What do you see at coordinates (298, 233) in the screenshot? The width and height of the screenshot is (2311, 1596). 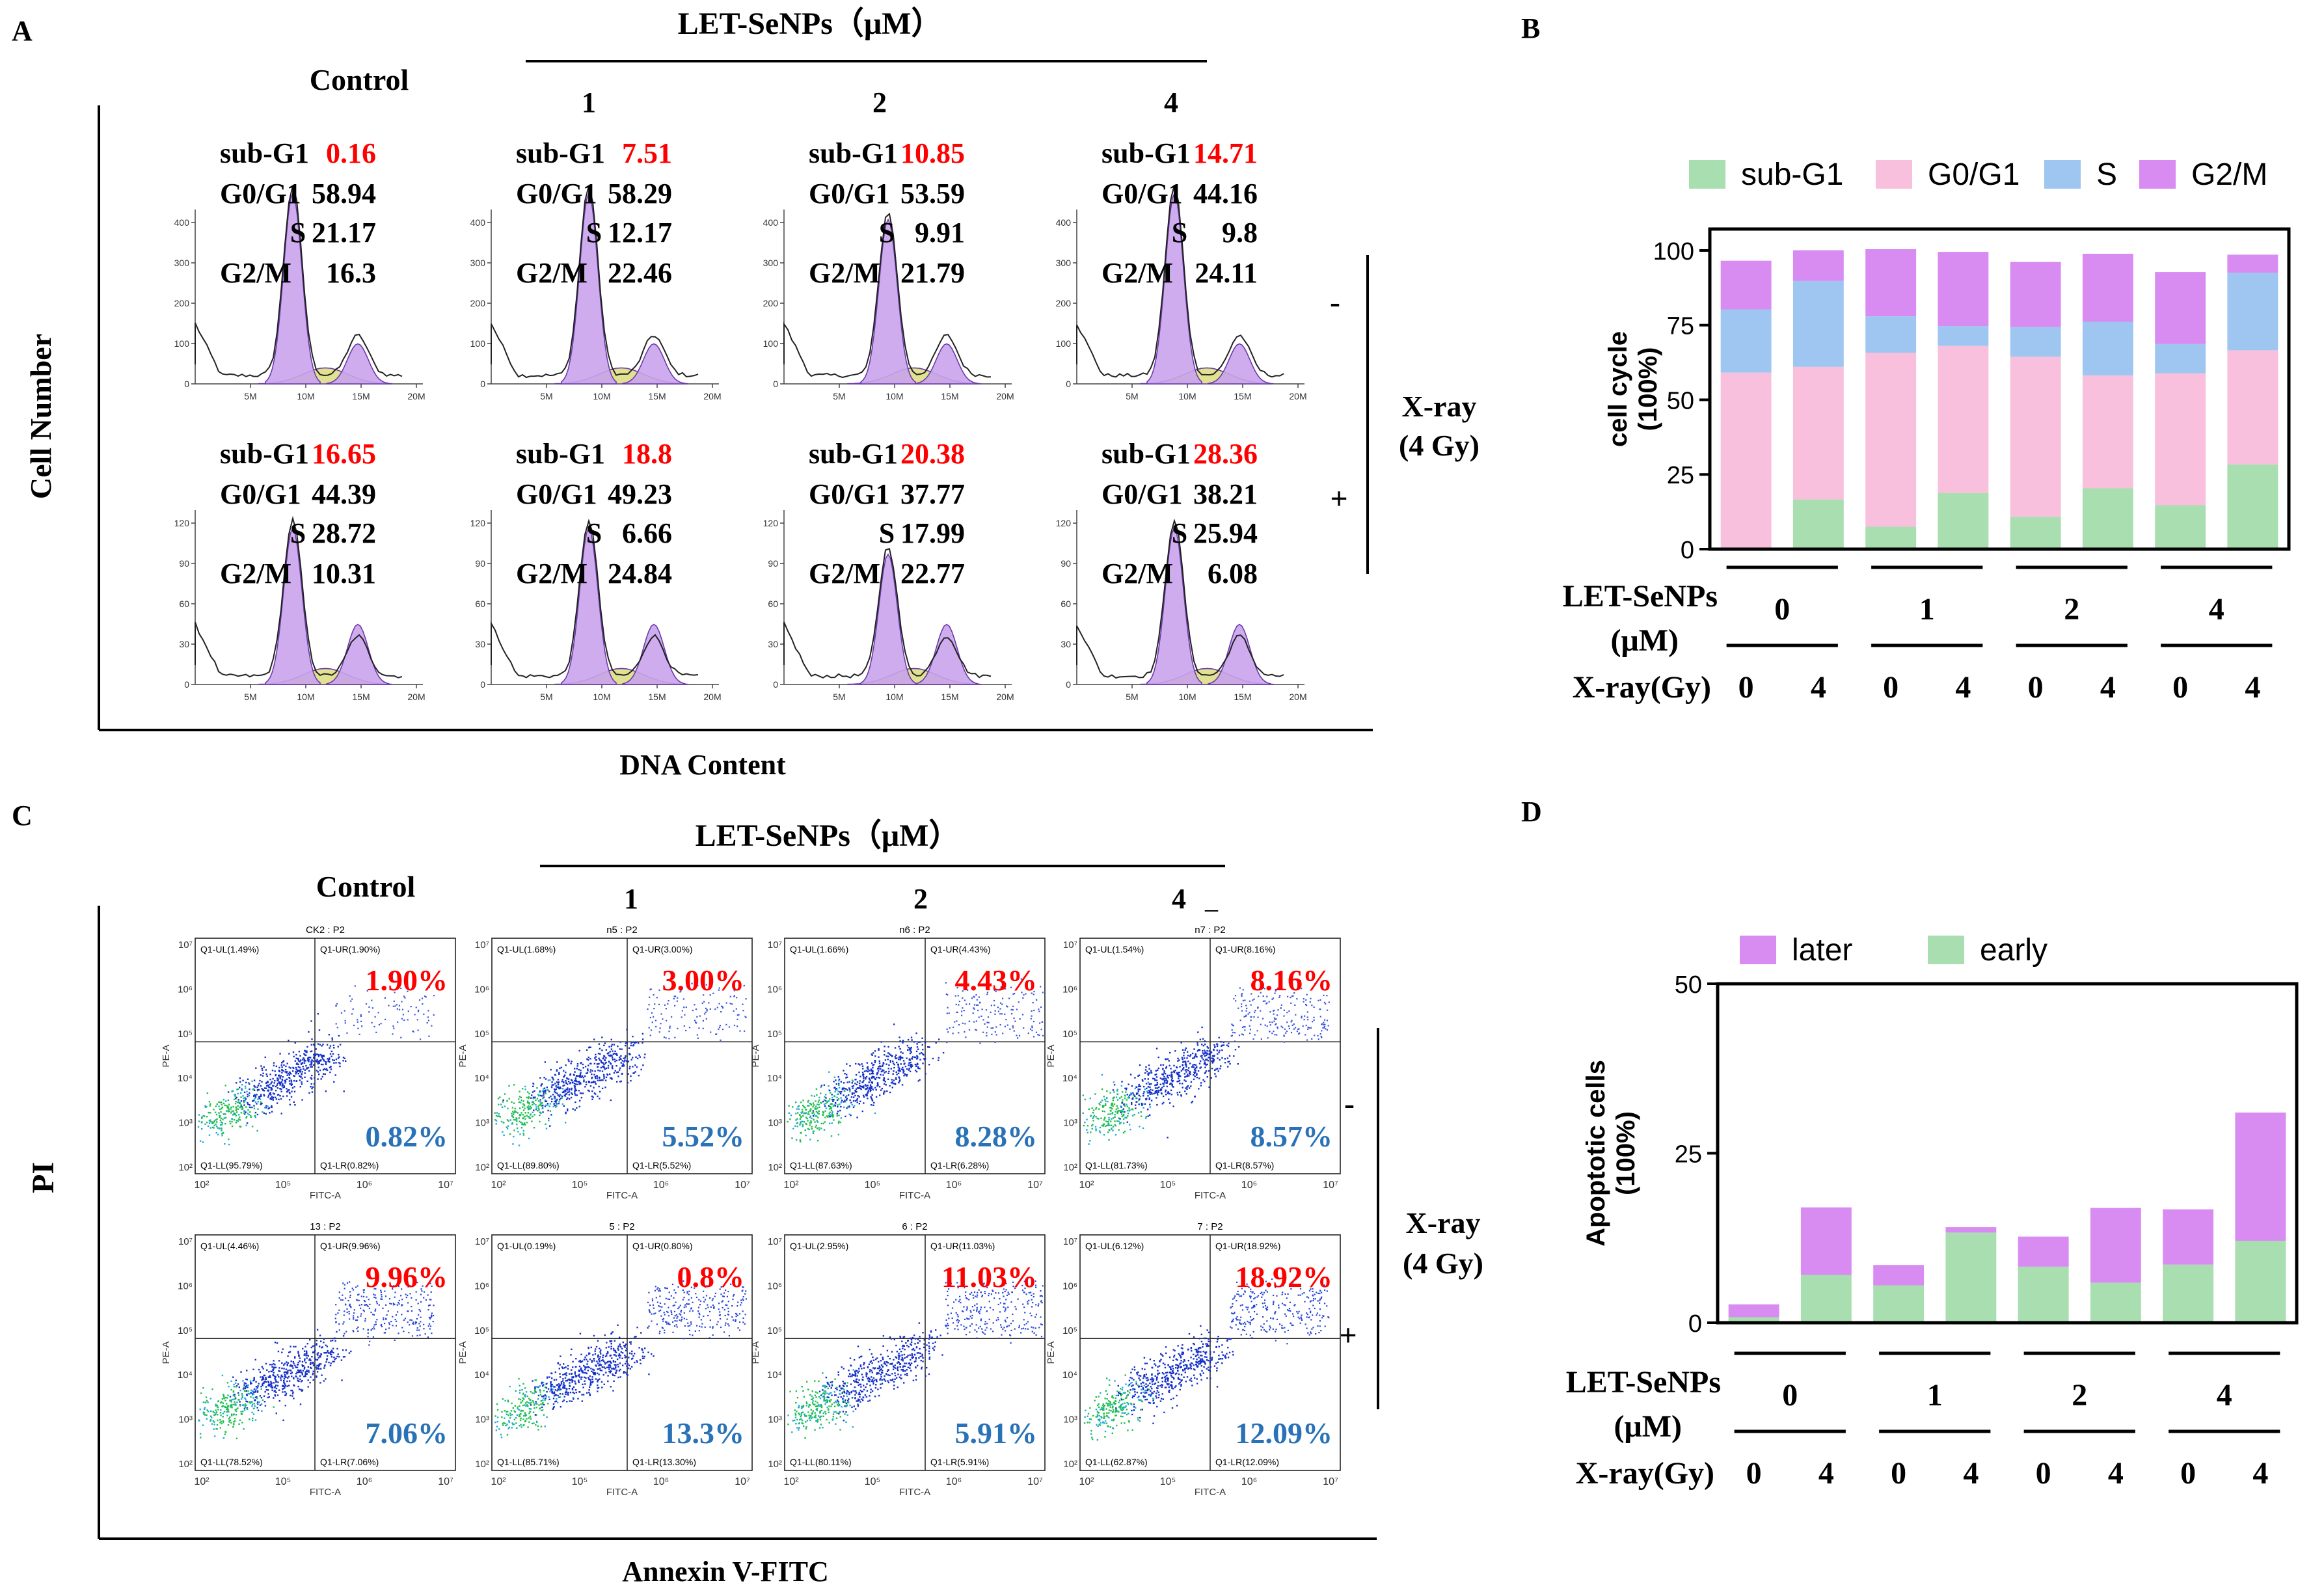 I see `phase-label: S` at bounding box center [298, 233].